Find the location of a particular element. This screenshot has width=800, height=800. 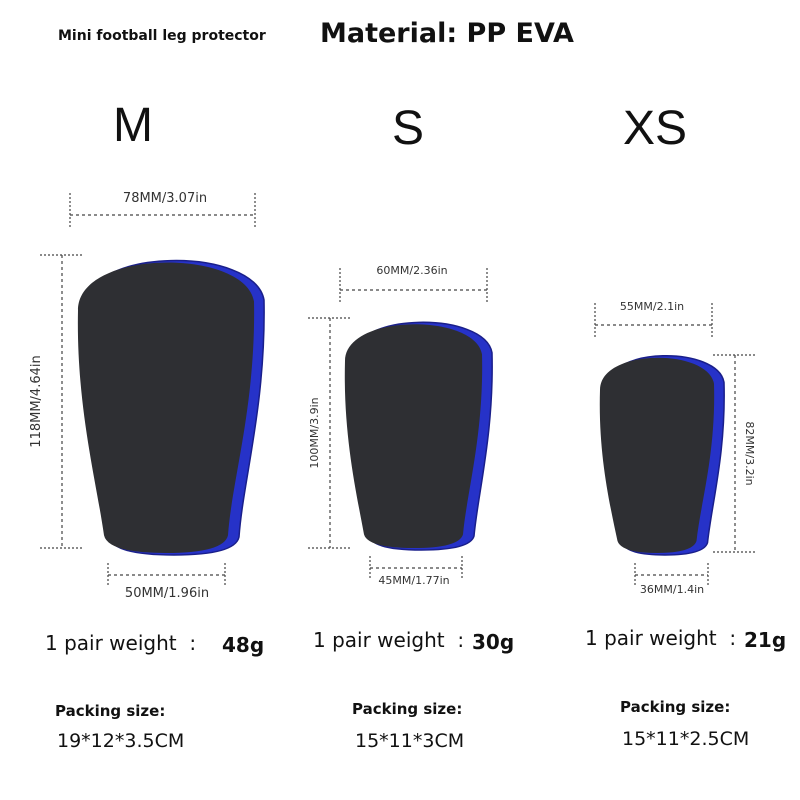

top-width: 78MM/3.07in is located at coordinates (165, 198).